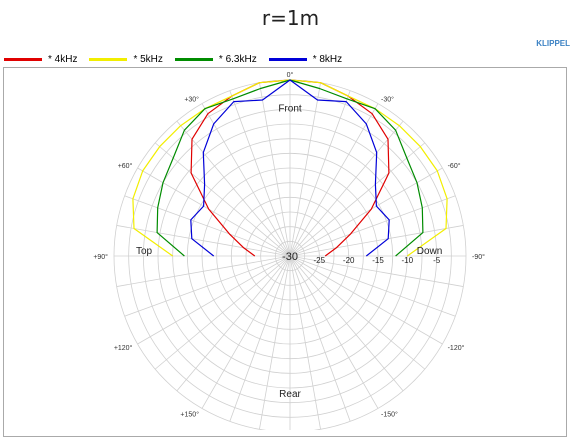 Image resolution: width=581 pixels, height=437 pixels. I want to click on legend-item-5khz: * 5kHz, so click(126, 59).